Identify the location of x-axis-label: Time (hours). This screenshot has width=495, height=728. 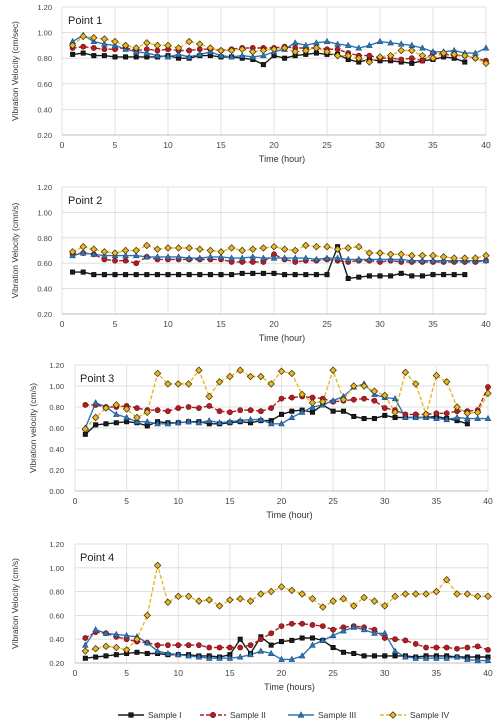
(289, 687).